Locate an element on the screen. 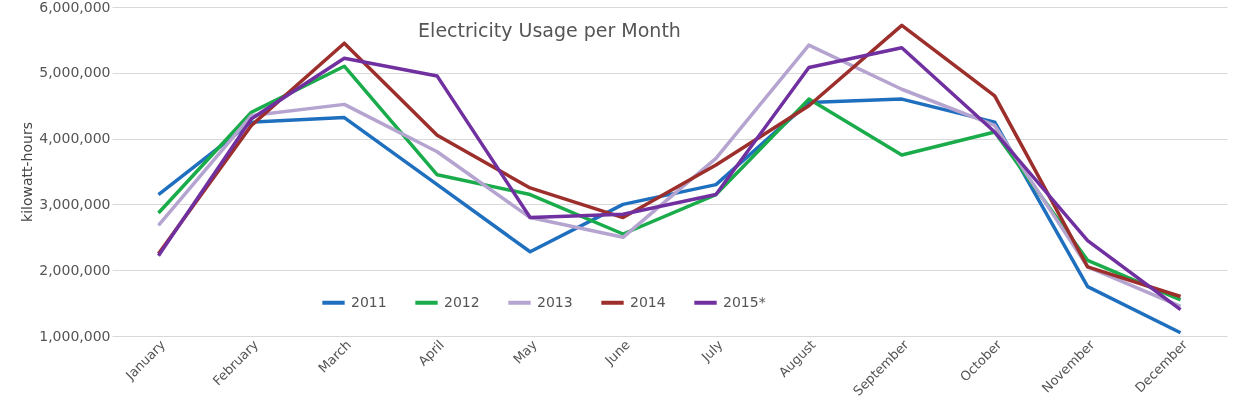 This screenshot has height=409, width=1257. y-tick-label: 4,000,000 is located at coordinates (75, 138).